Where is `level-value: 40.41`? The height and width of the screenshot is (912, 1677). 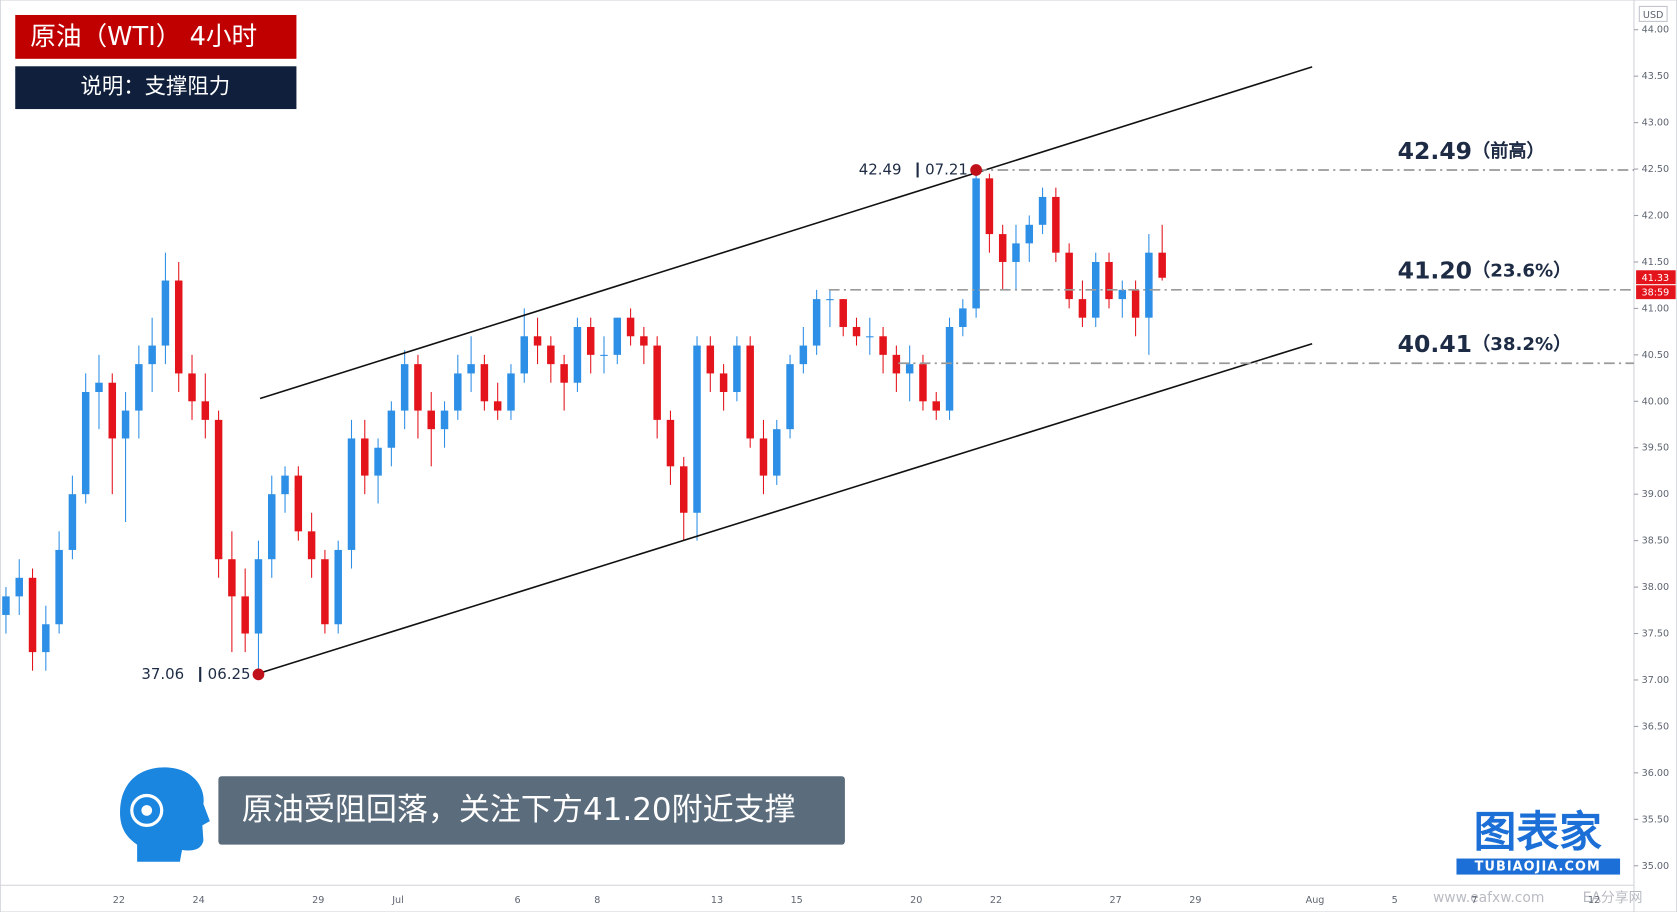
level-value: 40.41 is located at coordinates (1435, 344).